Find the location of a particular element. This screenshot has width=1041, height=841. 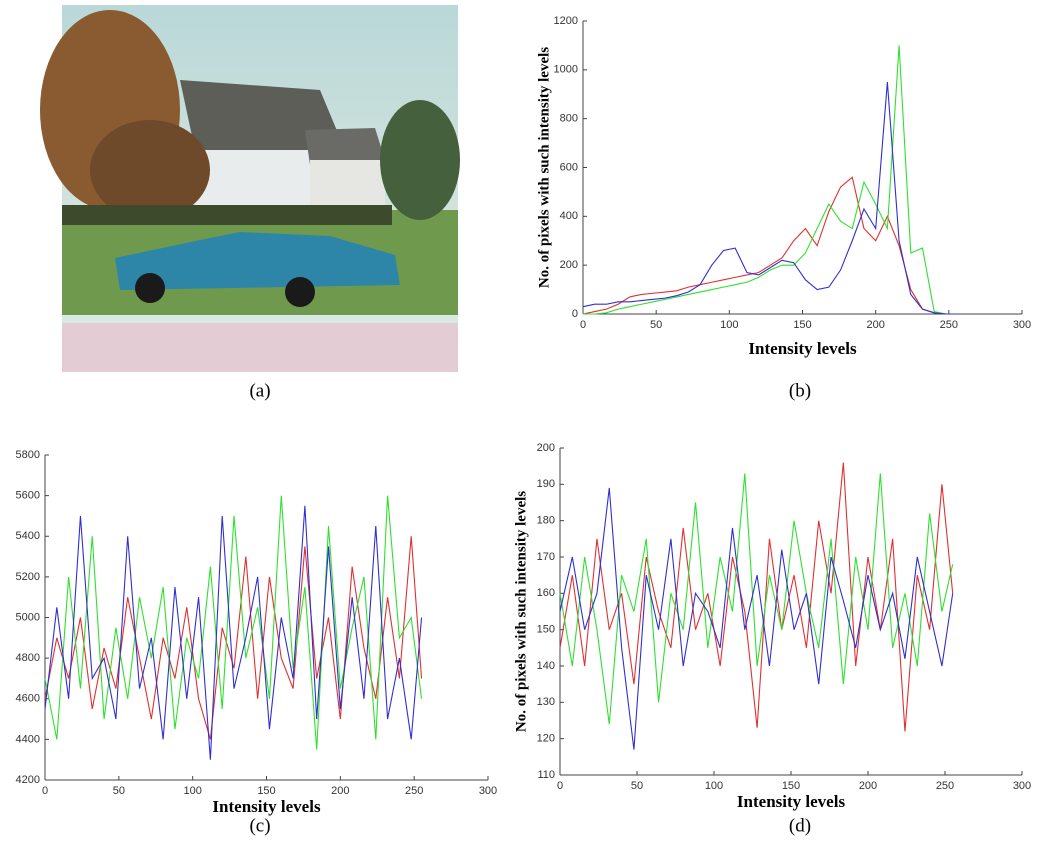

y-tick-label: 1200 is located at coordinates (566, 21).